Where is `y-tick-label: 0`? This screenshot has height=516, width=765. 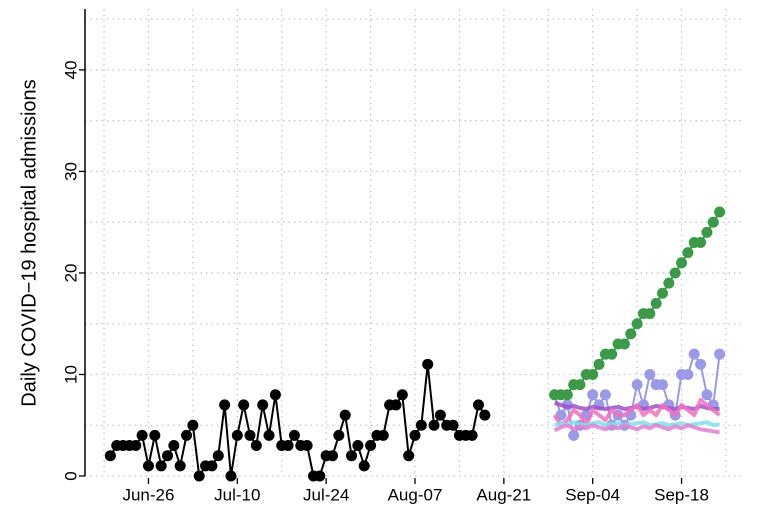
y-tick-label: 0 is located at coordinates (70, 475).